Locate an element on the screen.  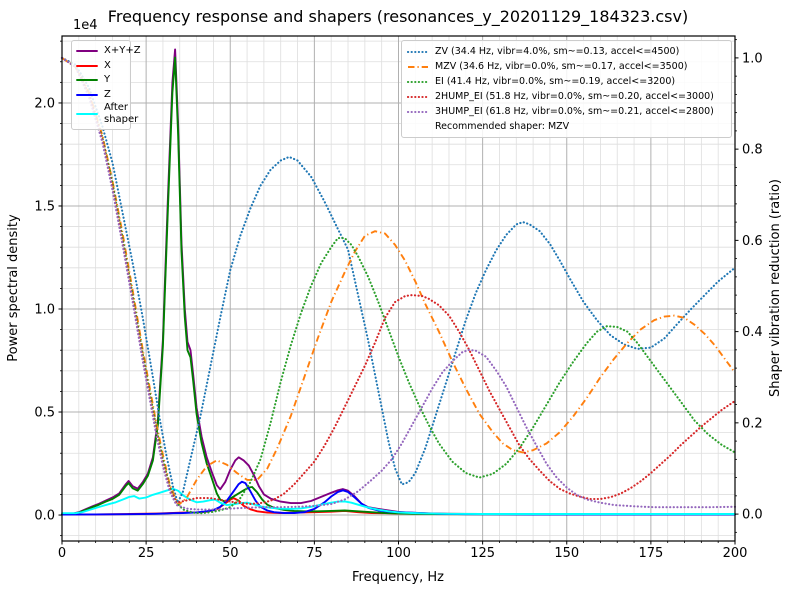
line-swatch-2hump-ei-icon is located at coordinates (418, 96).